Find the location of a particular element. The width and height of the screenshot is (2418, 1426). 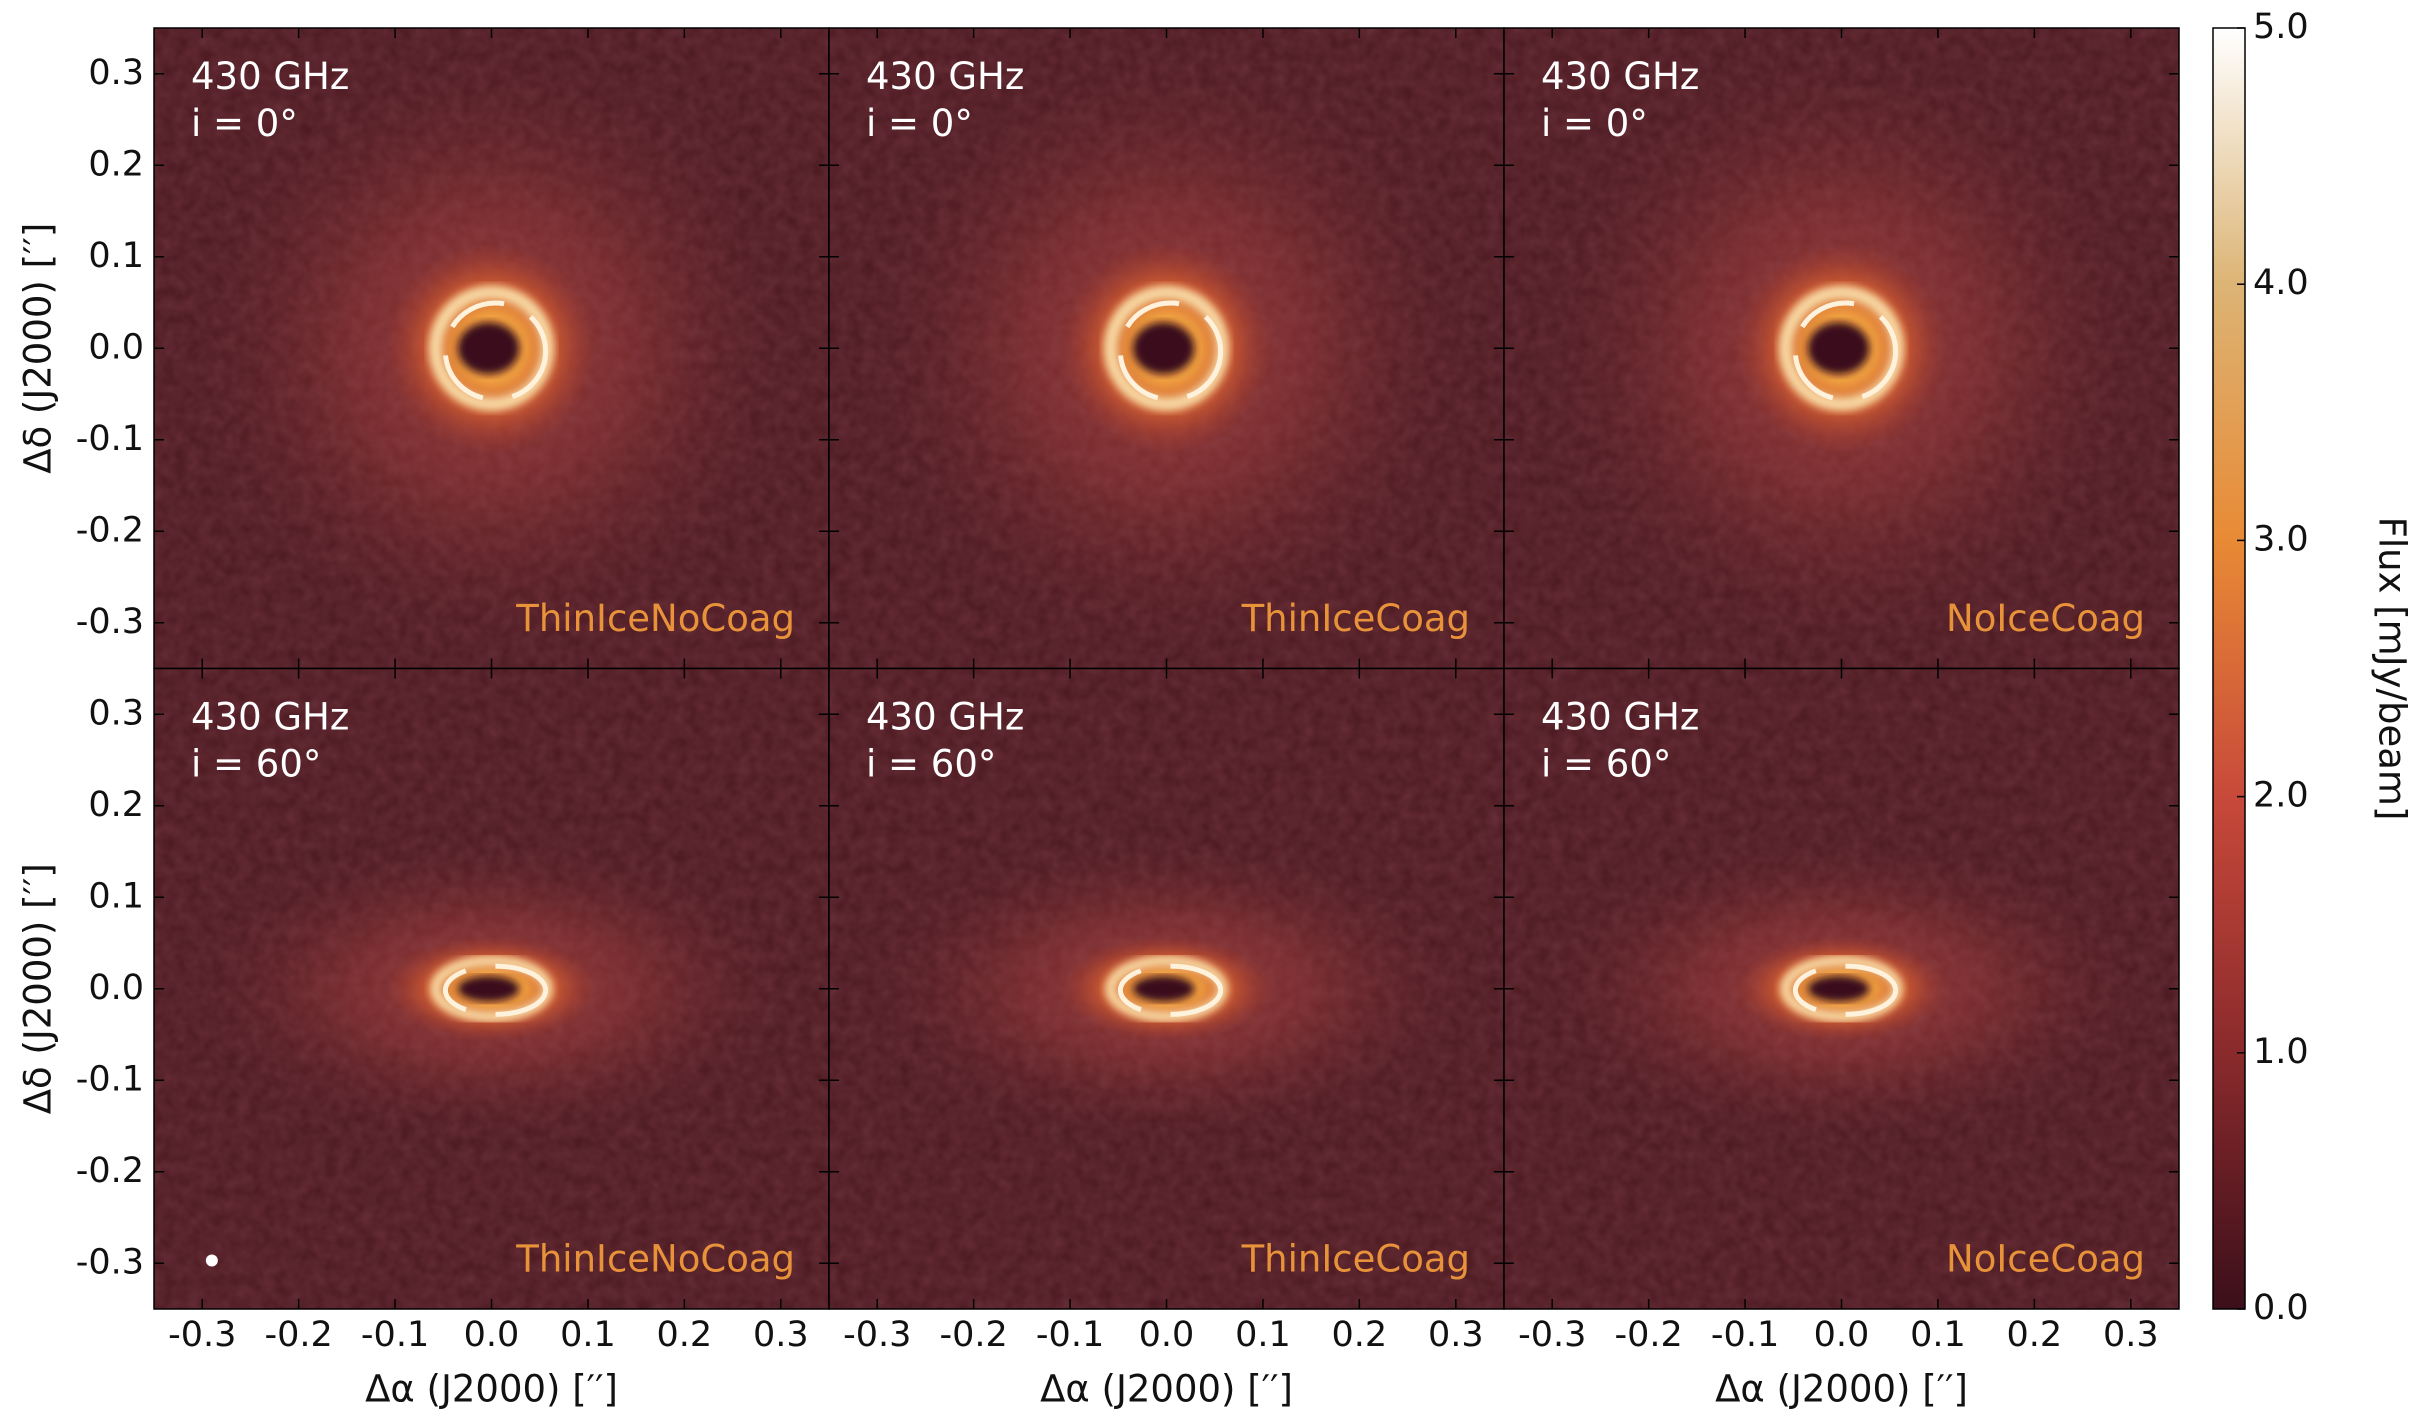

colorbar-label: Flux [mJy/beam] is located at coordinates (2392, 669).